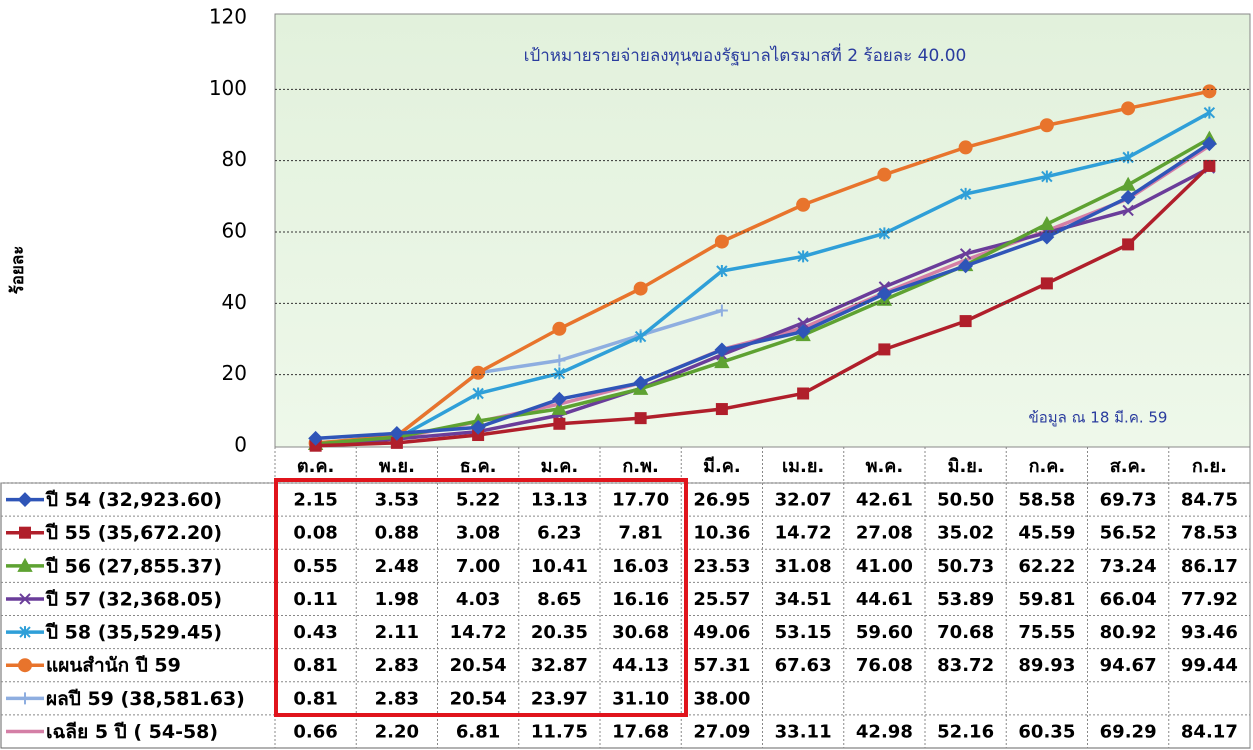 Image resolution: width=1253 pixels, height=750 pixels. I want to click on x-tick-label: ธ.ค., so click(478, 466).